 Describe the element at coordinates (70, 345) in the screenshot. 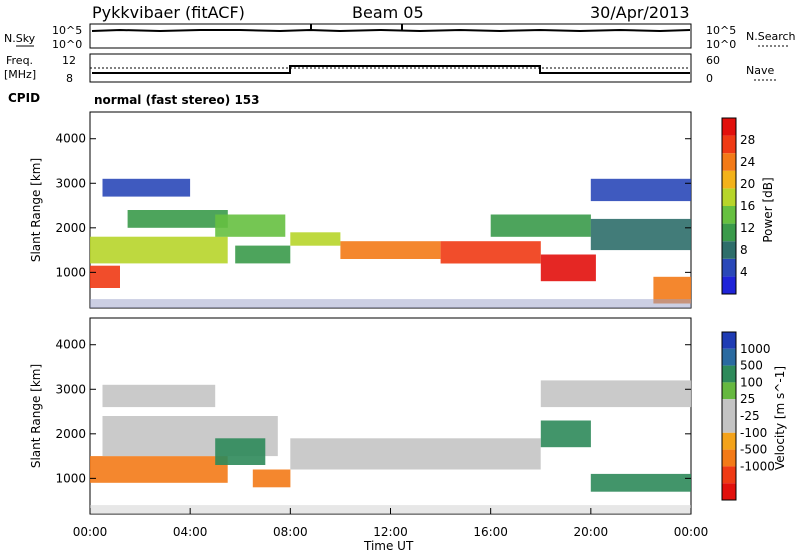

I see `velocity-ytick-3: 4000` at that location.